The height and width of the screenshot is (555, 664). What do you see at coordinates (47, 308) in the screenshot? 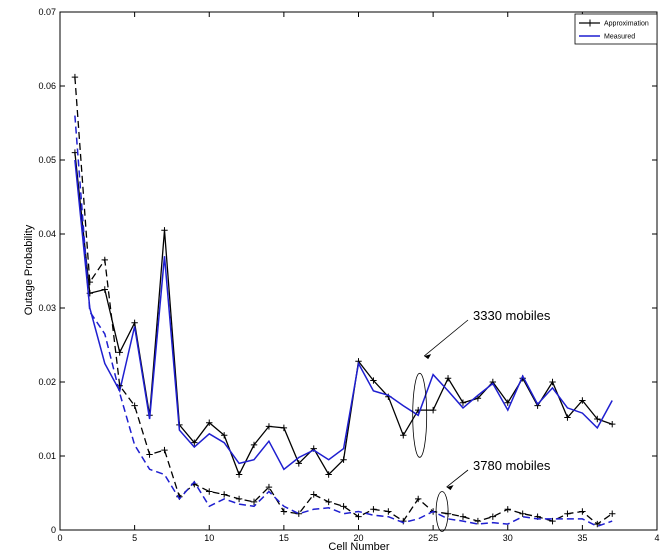
I see `y-tick-label: 0.03` at bounding box center [47, 308].